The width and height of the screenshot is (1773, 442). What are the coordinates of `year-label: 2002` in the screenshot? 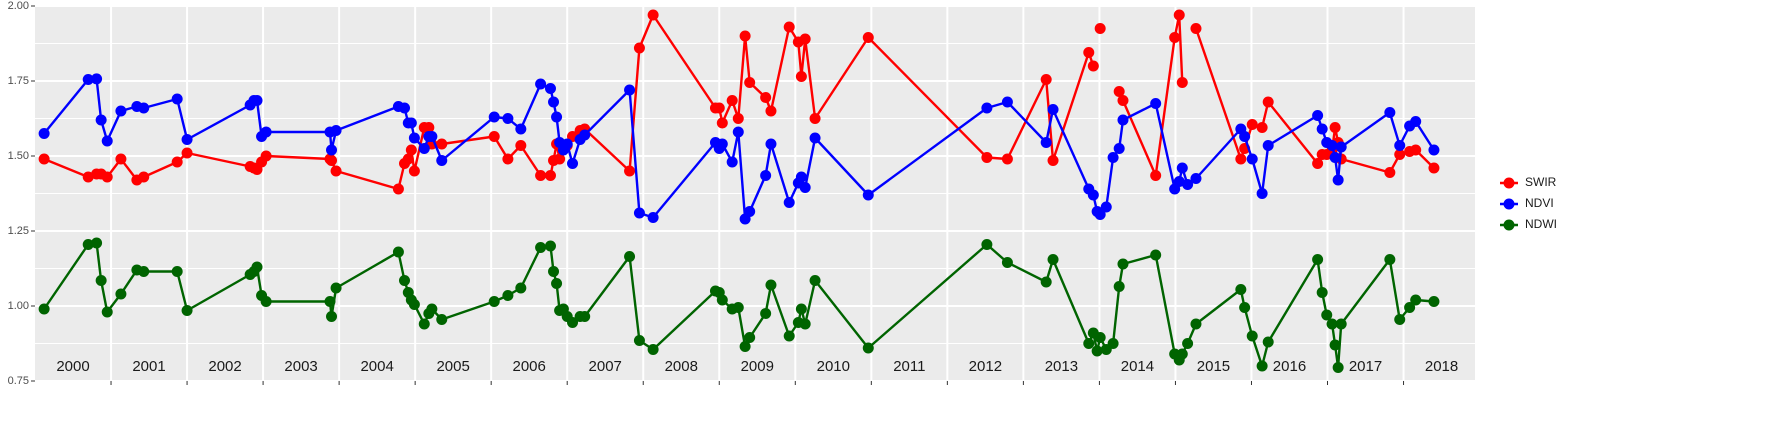 It's located at (224, 366).